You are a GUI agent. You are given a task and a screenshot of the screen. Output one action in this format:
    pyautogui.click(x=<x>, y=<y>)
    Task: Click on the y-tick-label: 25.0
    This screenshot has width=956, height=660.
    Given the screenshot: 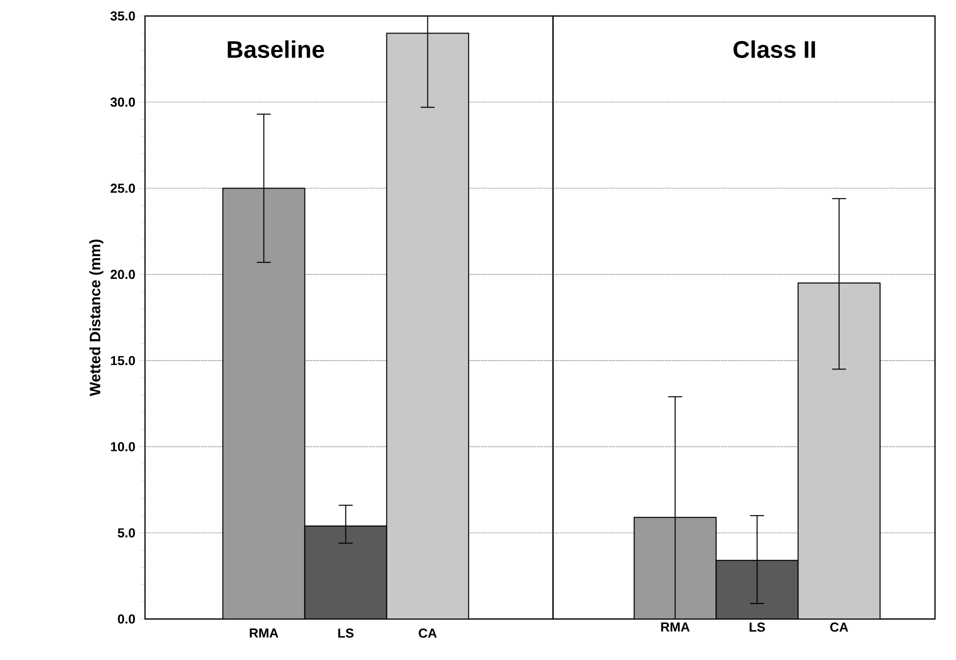 What is the action you would take?
    pyautogui.click(x=122, y=188)
    